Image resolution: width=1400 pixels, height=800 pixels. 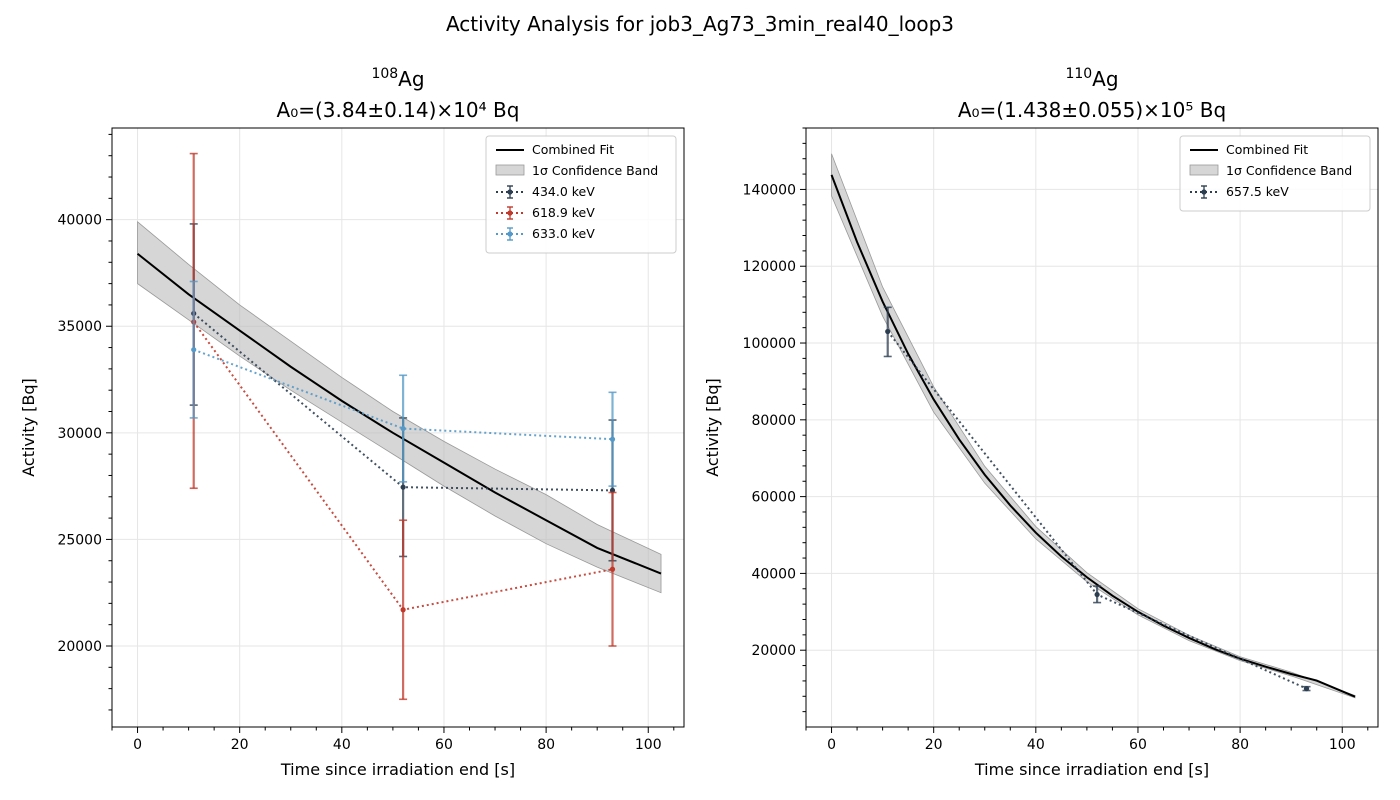 What do you see at coordinates (595, 170) in the screenshot?
I see `chart1-legend-band-label: 1σ Confidence Band` at bounding box center [595, 170].